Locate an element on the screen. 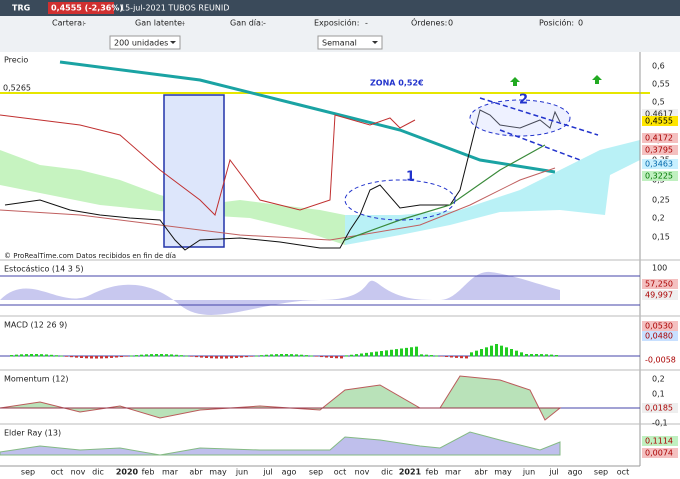  indicator-title: Momentum (12) is located at coordinates (36, 379).